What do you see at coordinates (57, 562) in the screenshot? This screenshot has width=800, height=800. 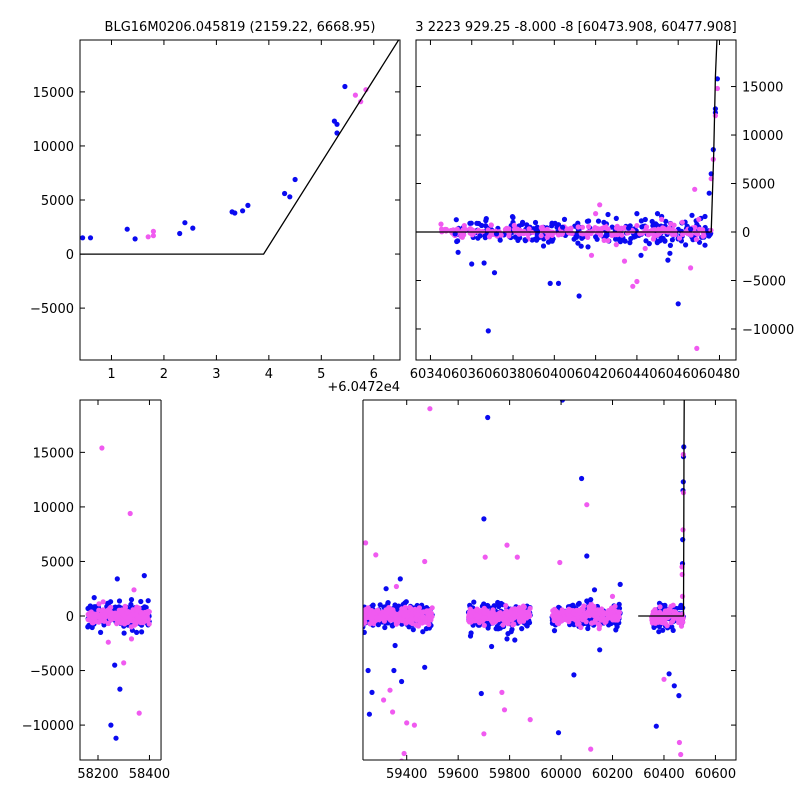 I see `y-tick-label: 5000` at bounding box center [57, 562].